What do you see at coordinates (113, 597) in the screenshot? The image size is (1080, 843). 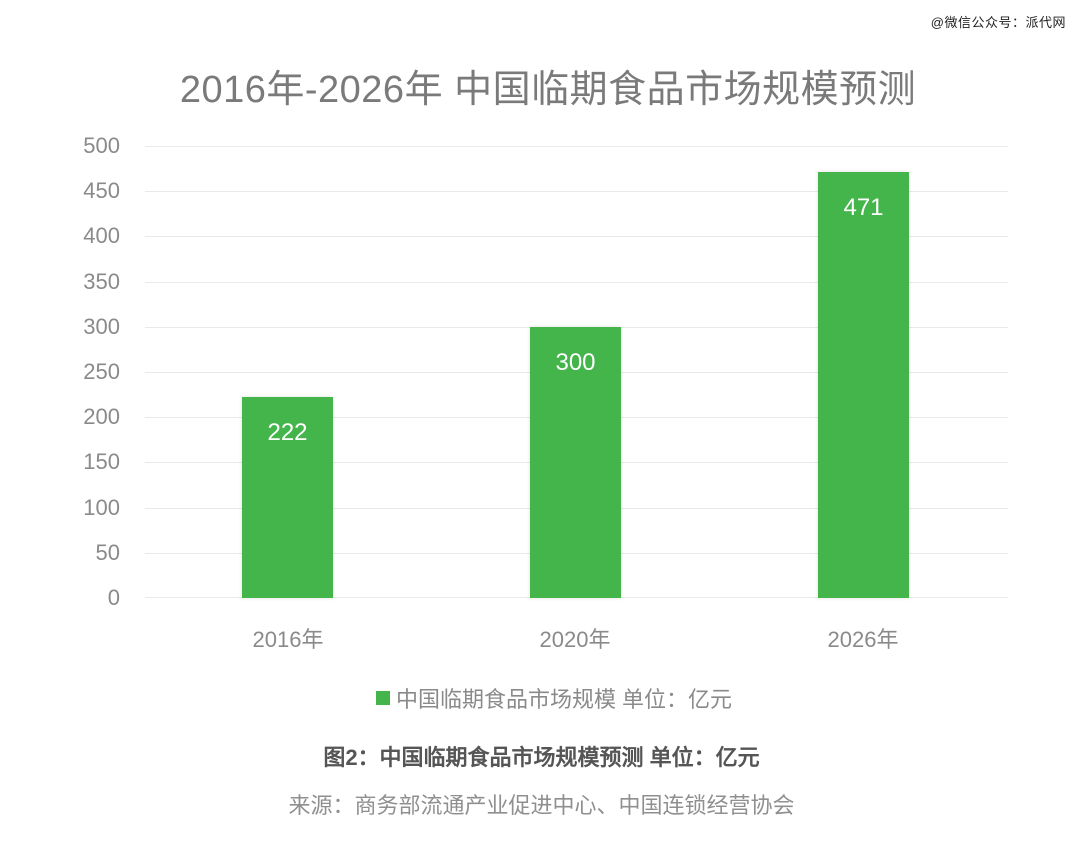 I see `y-tick: 0` at bounding box center [113, 597].